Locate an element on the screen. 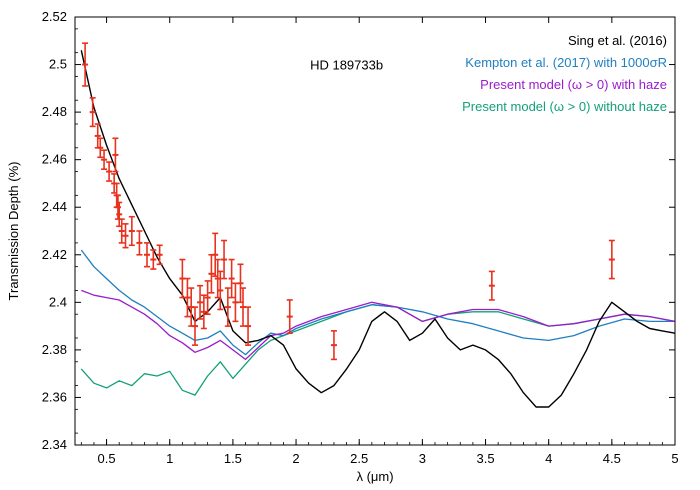 The image size is (700, 490). x-tick-label: 4.5 is located at coordinates (612, 458).